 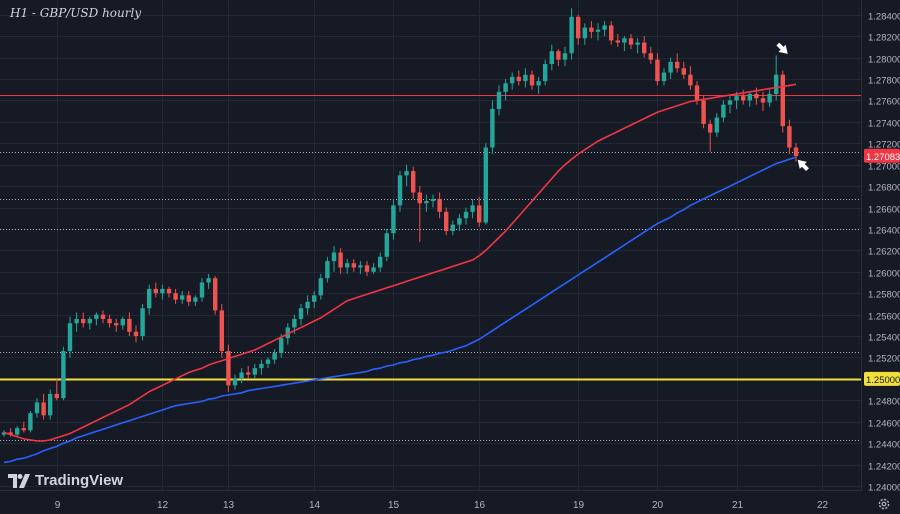 I want to click on annotation-arrow, so click(x=803, y=165).